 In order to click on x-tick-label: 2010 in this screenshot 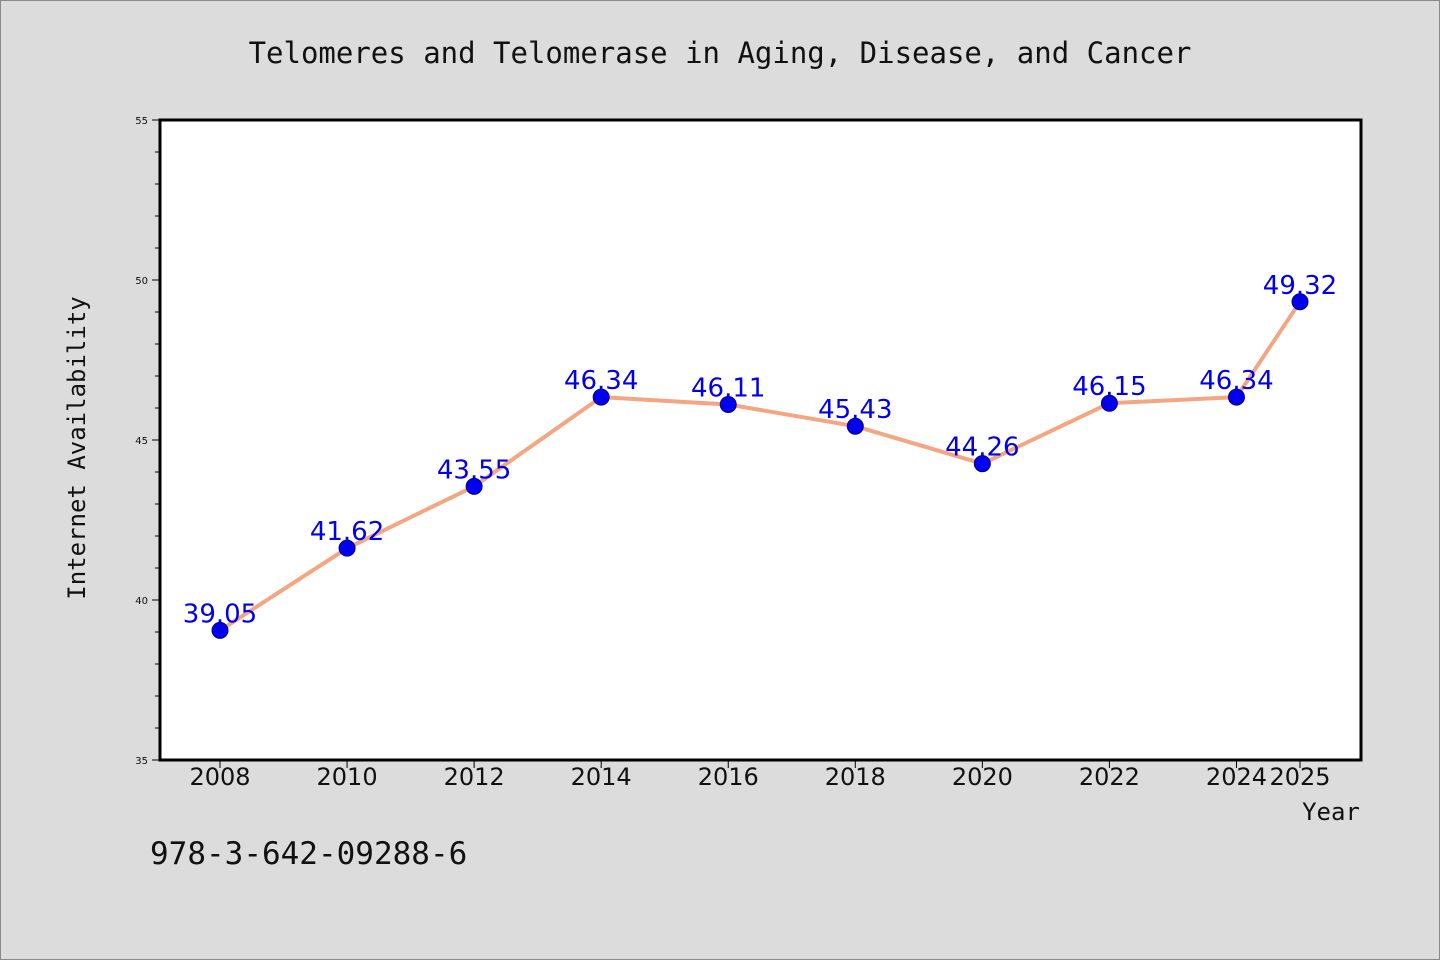, I will do `click(347, 777)`.